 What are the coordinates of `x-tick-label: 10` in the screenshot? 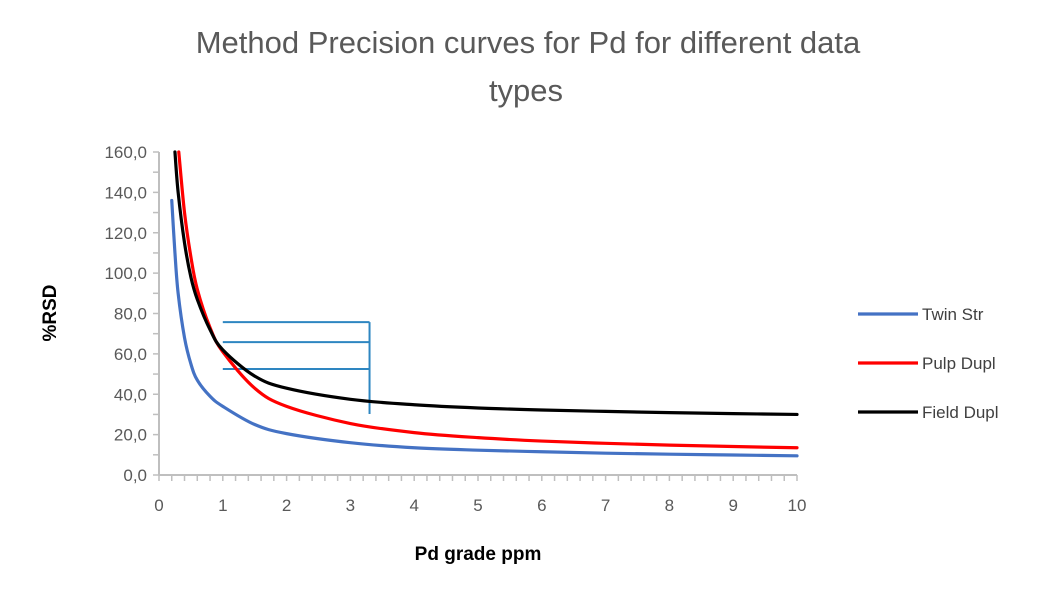 It's located at (797, 505).